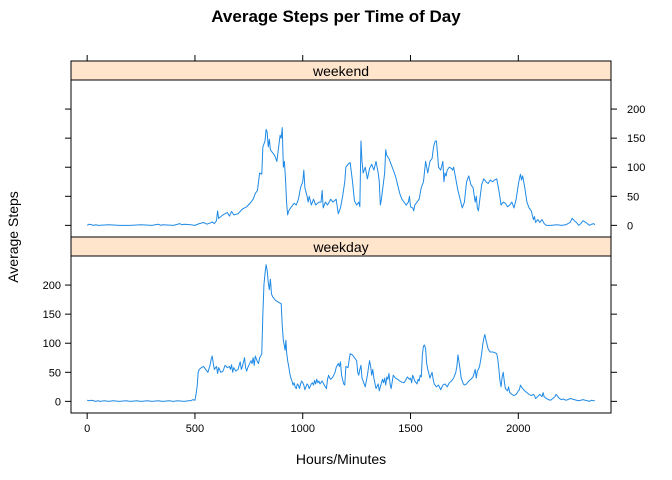  I want to click on strip-label-weekend: weekend, so click(340, 71).